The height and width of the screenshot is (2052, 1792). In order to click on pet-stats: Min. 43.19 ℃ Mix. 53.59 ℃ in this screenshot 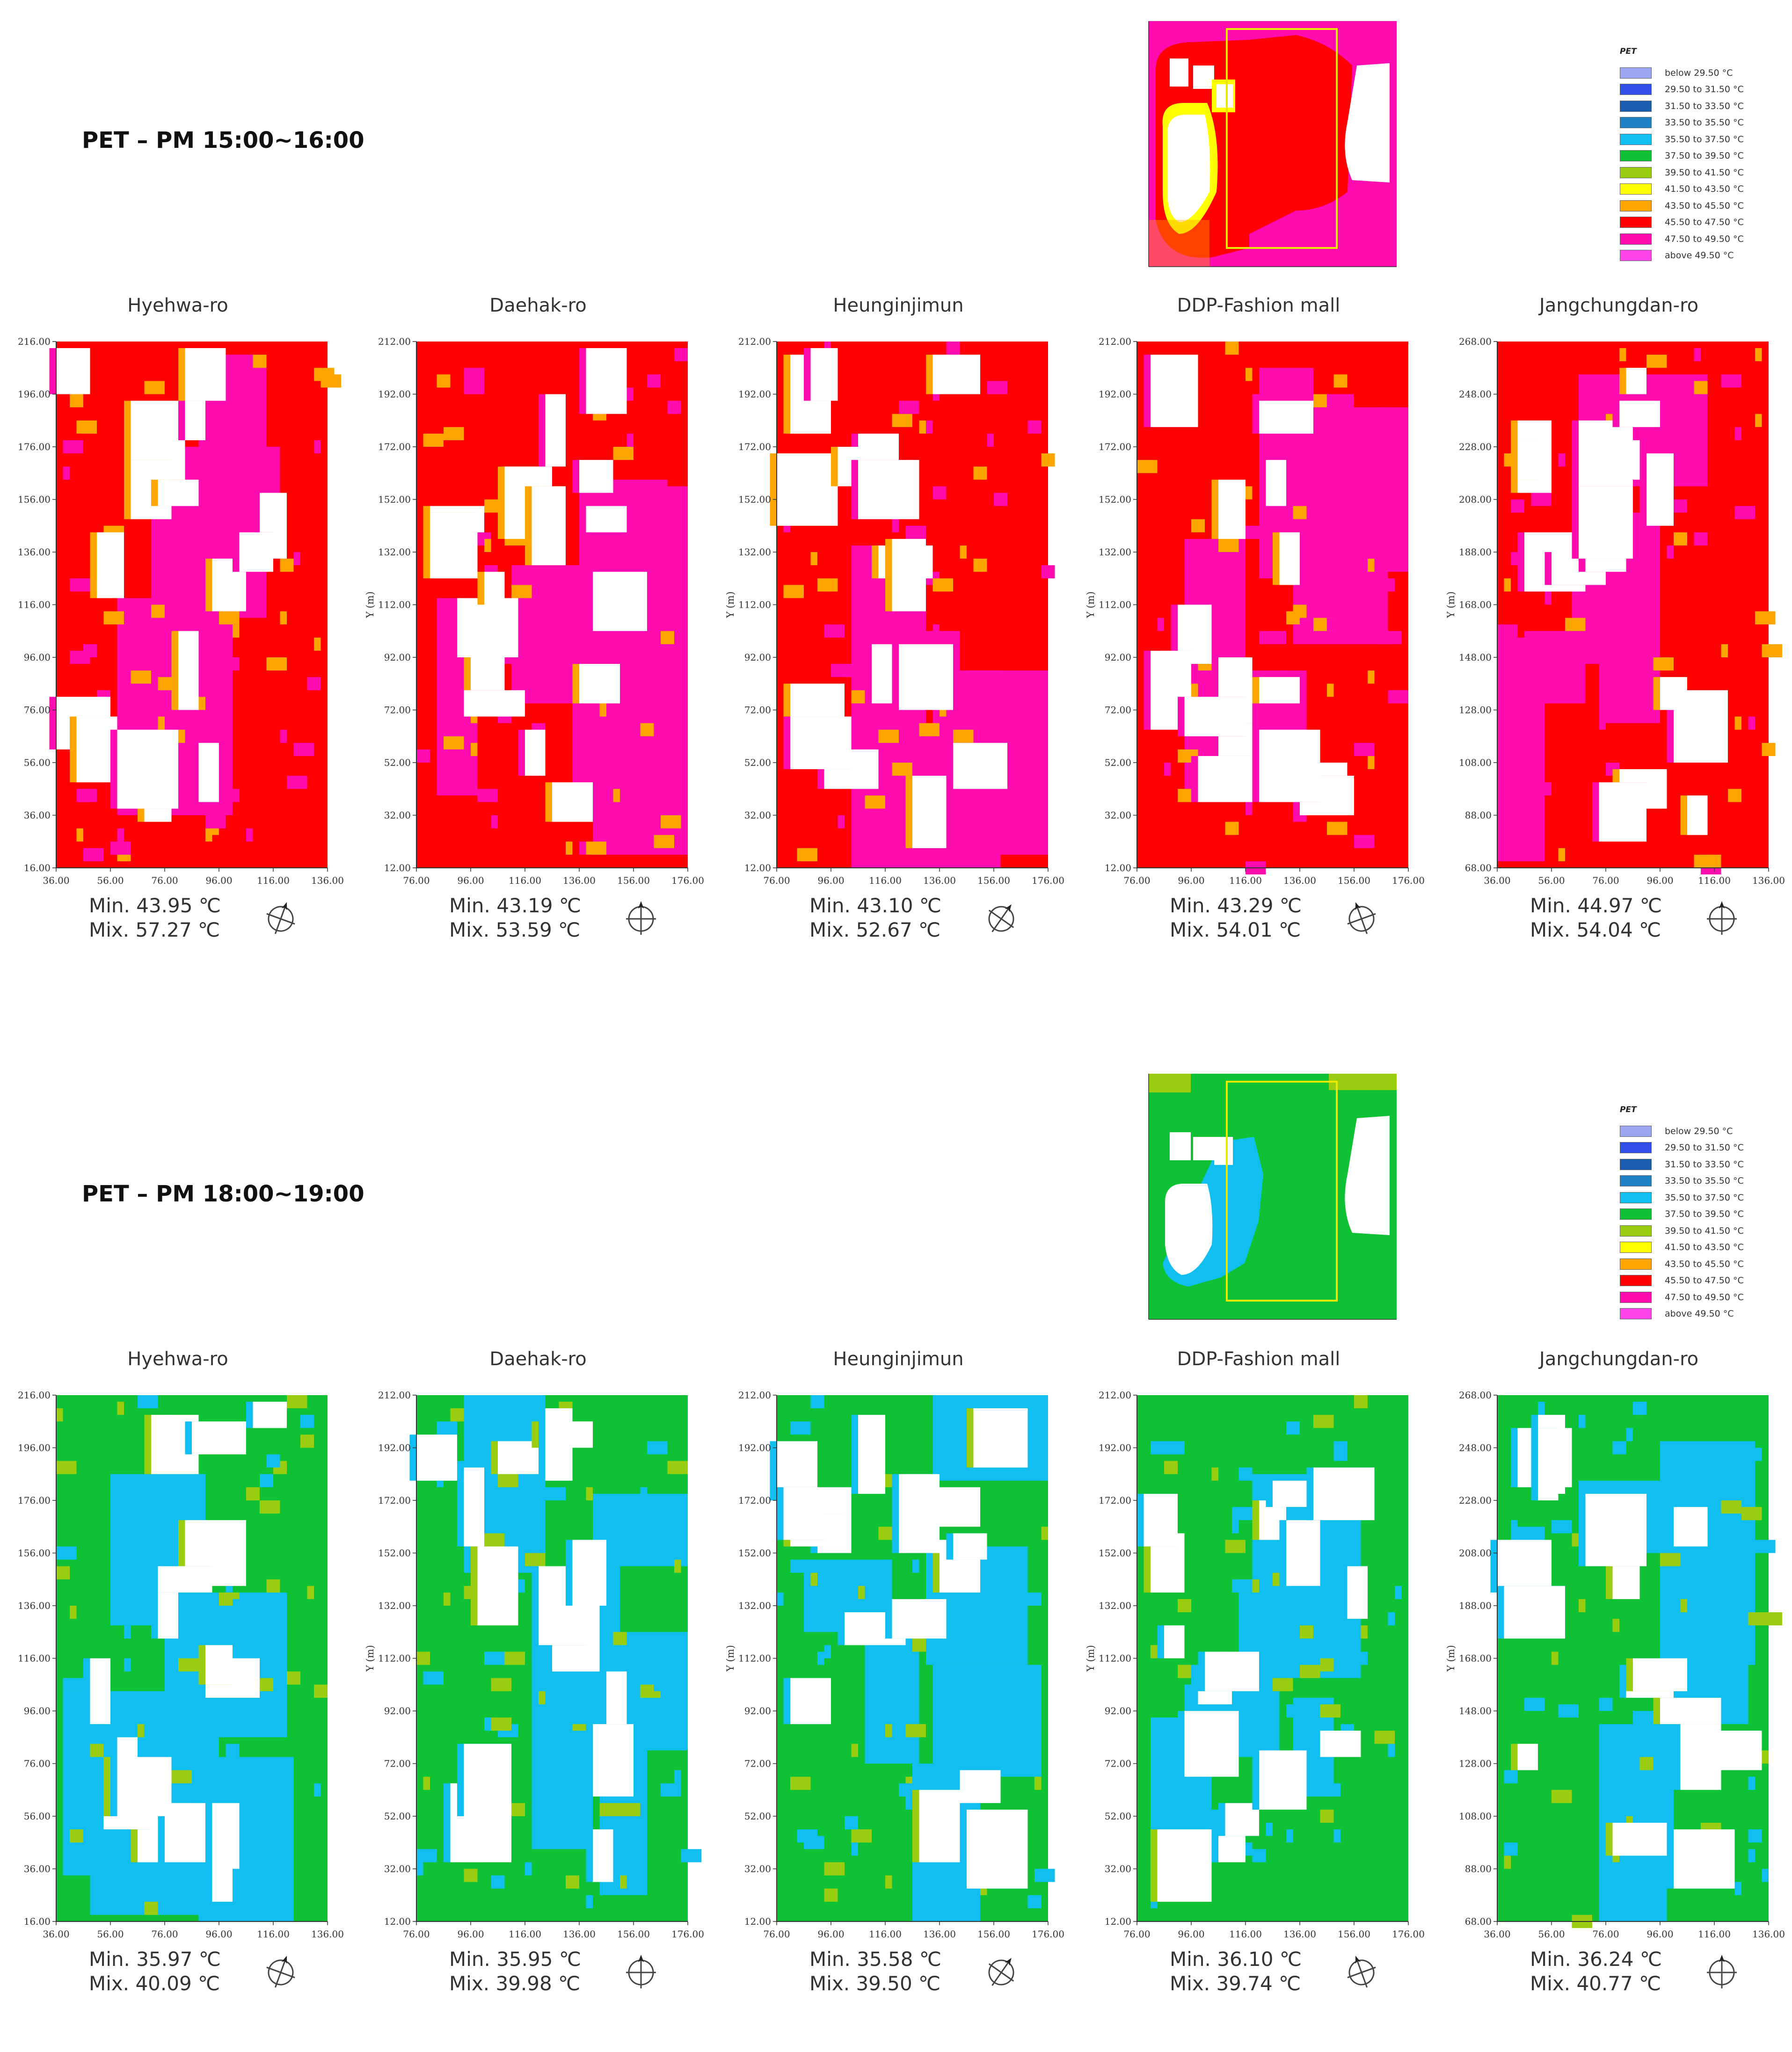, I will do `click(515, 918)`.